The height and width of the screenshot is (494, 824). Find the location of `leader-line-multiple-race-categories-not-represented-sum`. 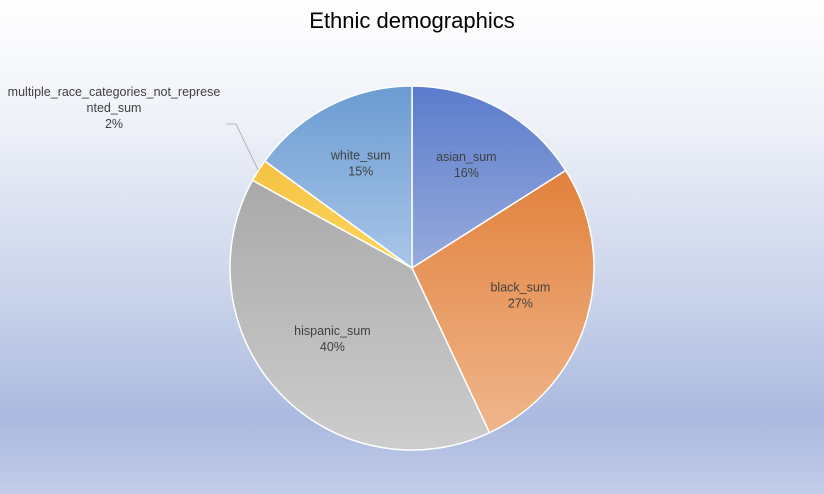

leader-line-multiple-race-categories-not-represented-sum is located at coordinates (242, 147).